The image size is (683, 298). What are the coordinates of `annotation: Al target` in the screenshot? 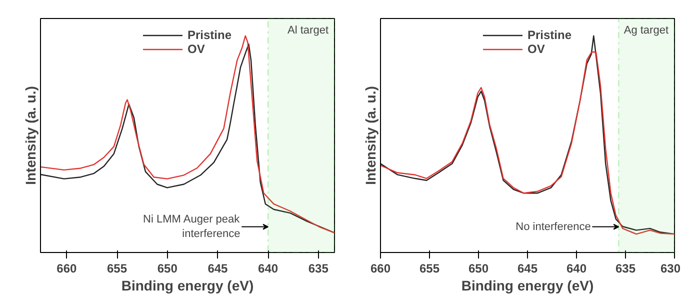 It's located at (308, 30).